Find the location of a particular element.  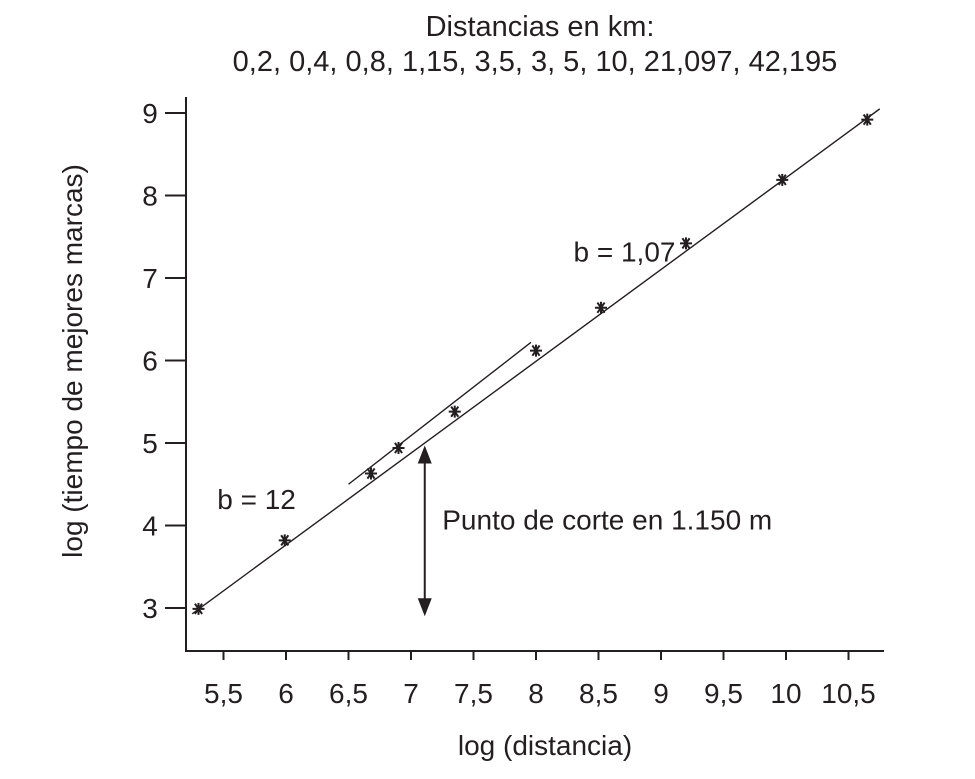

y-tick-label: 7 is located at coordinates (150, 278).